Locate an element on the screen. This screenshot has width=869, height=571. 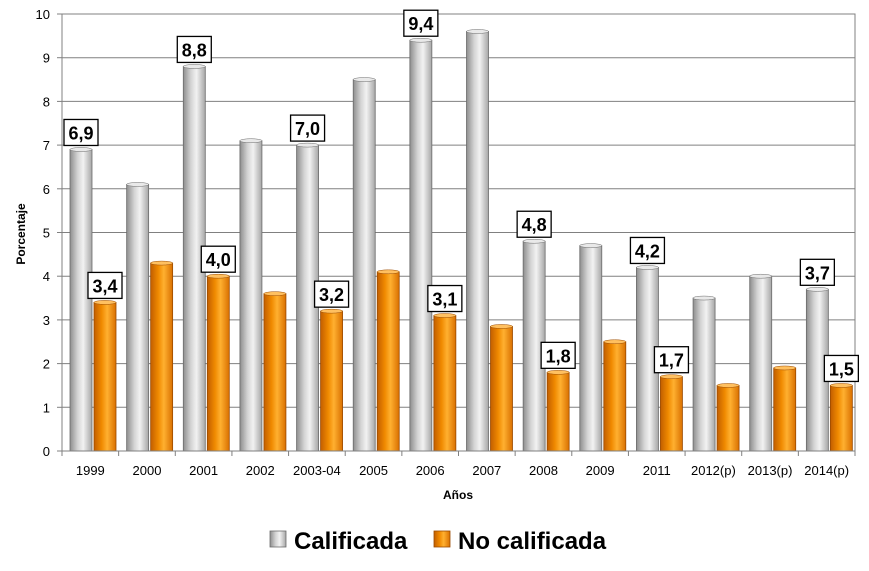
x-tick-label: 2011 is located at coordinates (657, 470).